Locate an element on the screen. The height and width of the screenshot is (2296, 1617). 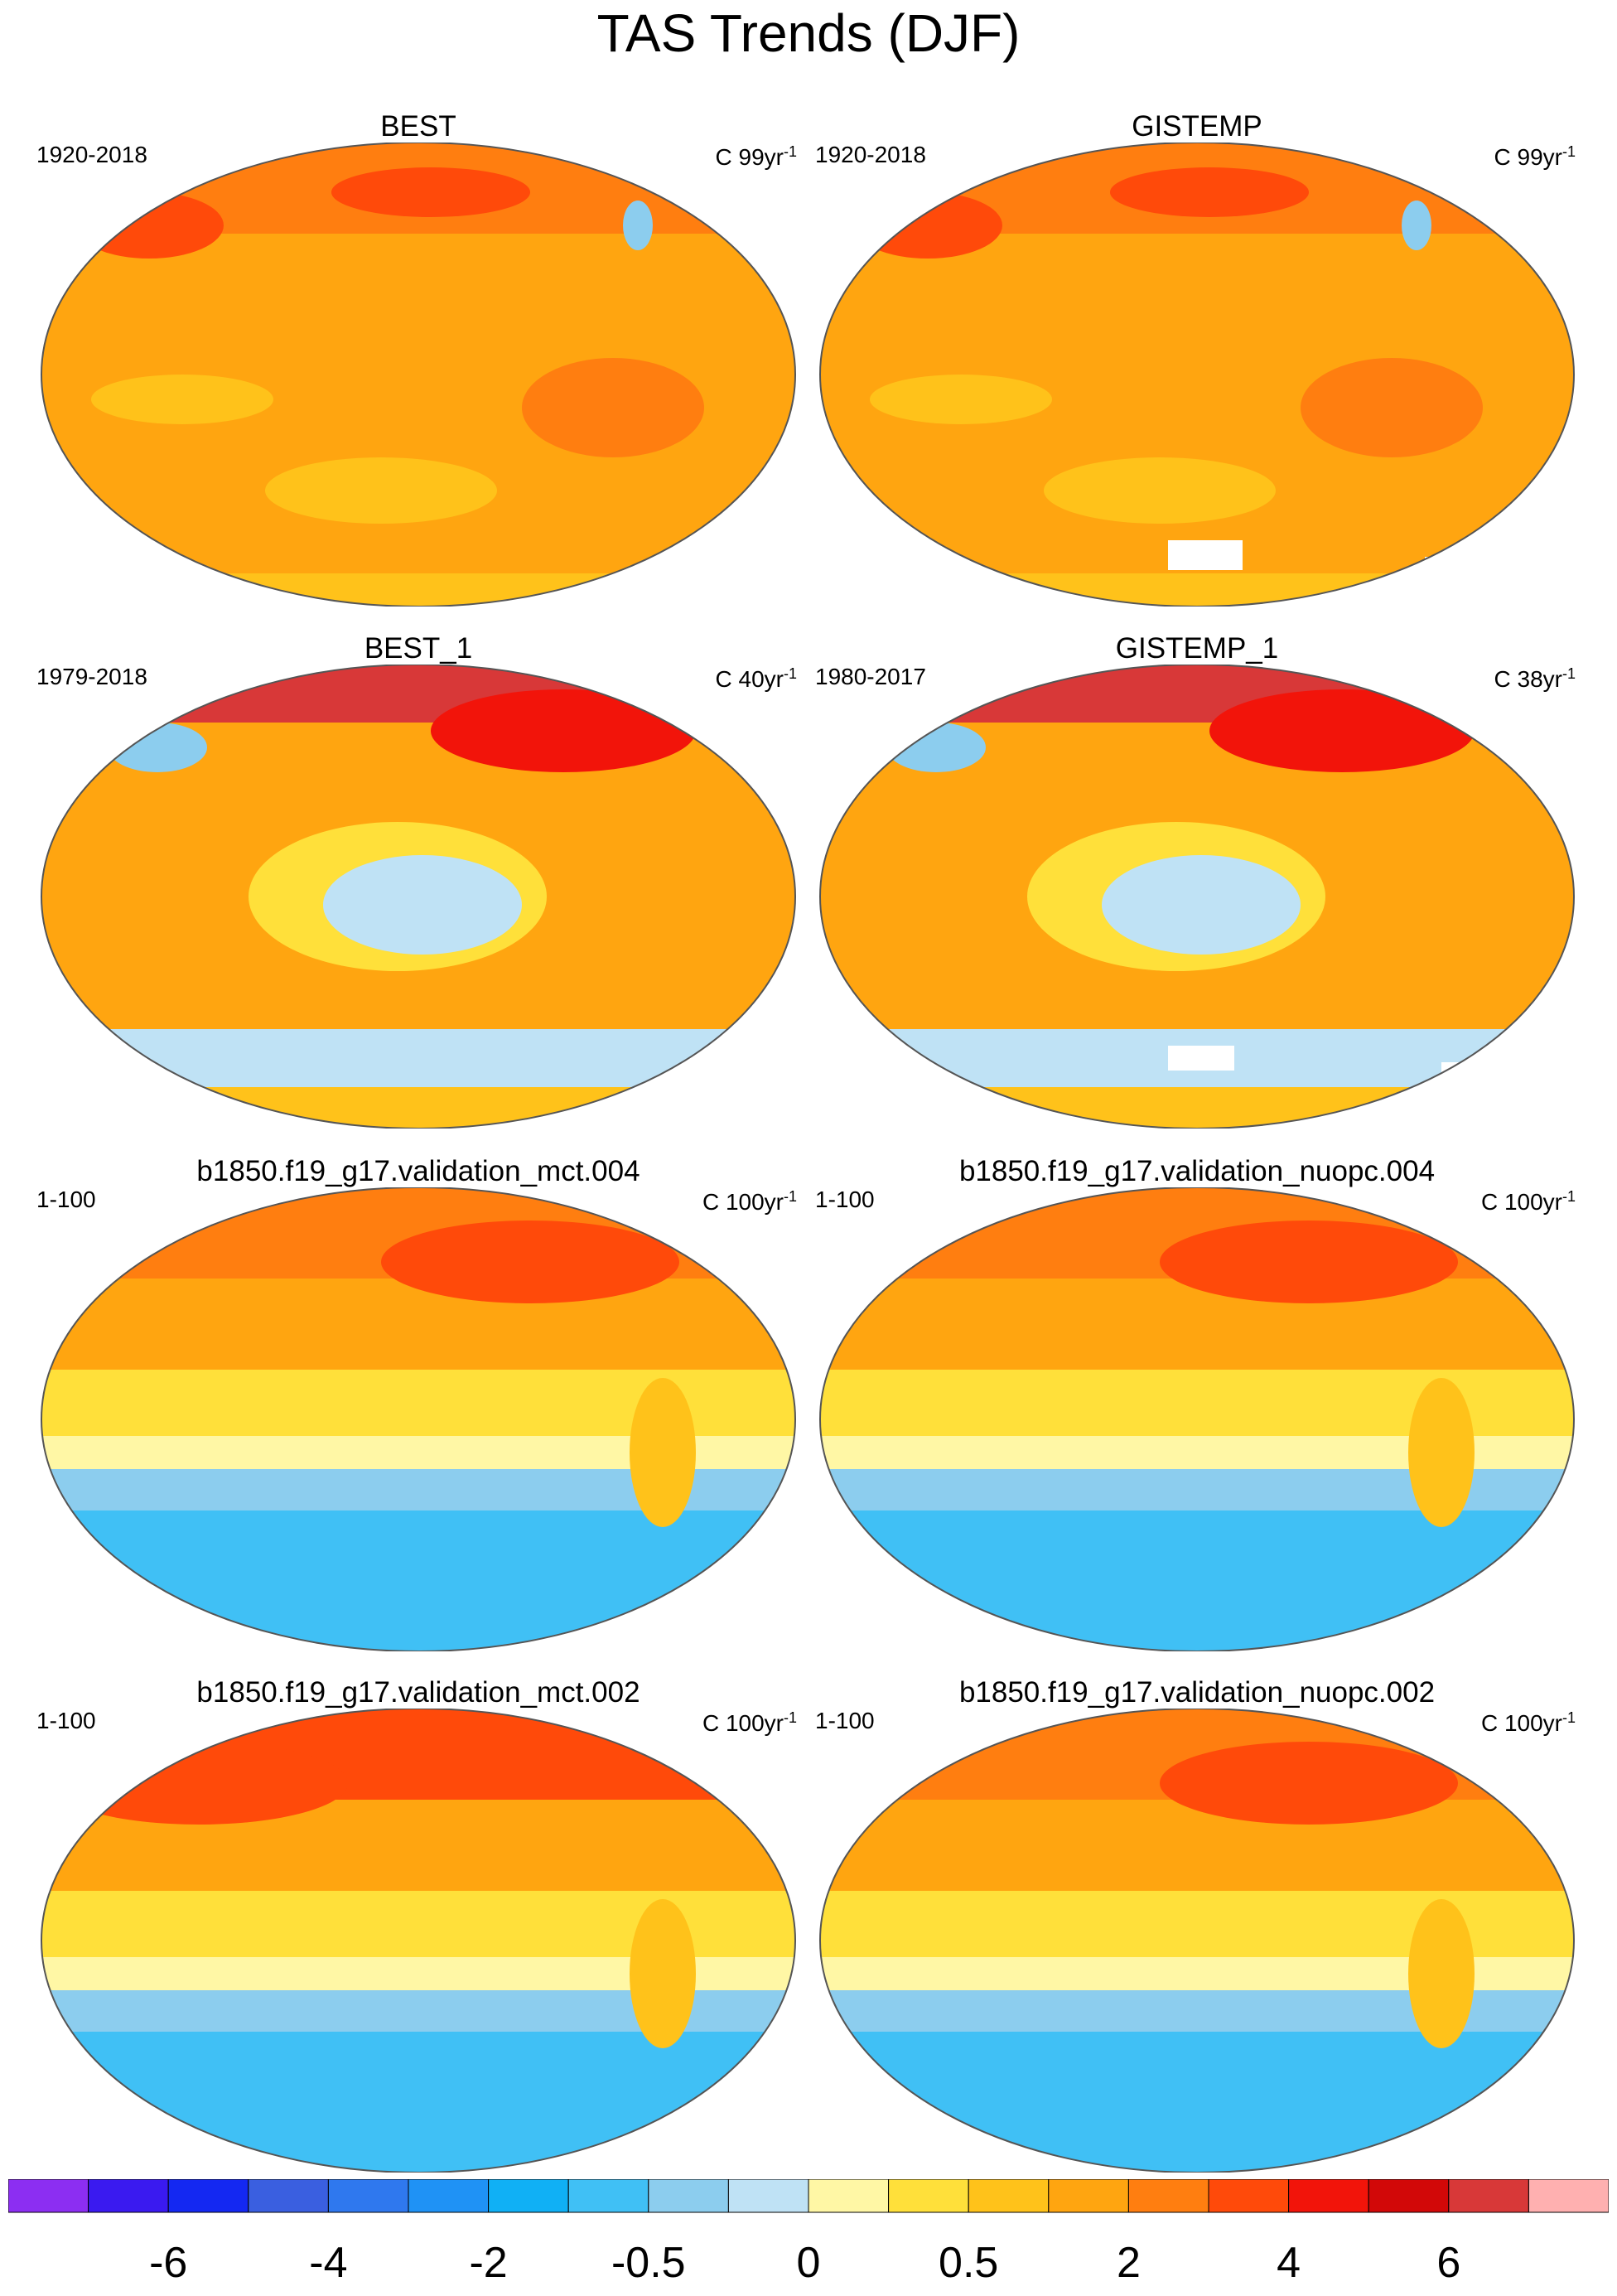
colorbar-tick-label: 4 is located at coordinates (1289, 2263).